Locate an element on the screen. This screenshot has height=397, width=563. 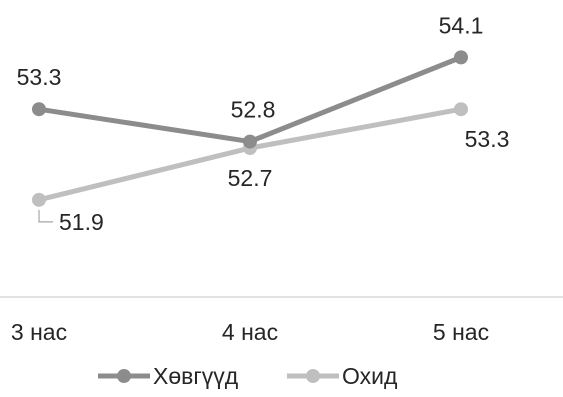
data-label: 51.9 is located at coordinates (81, 222).